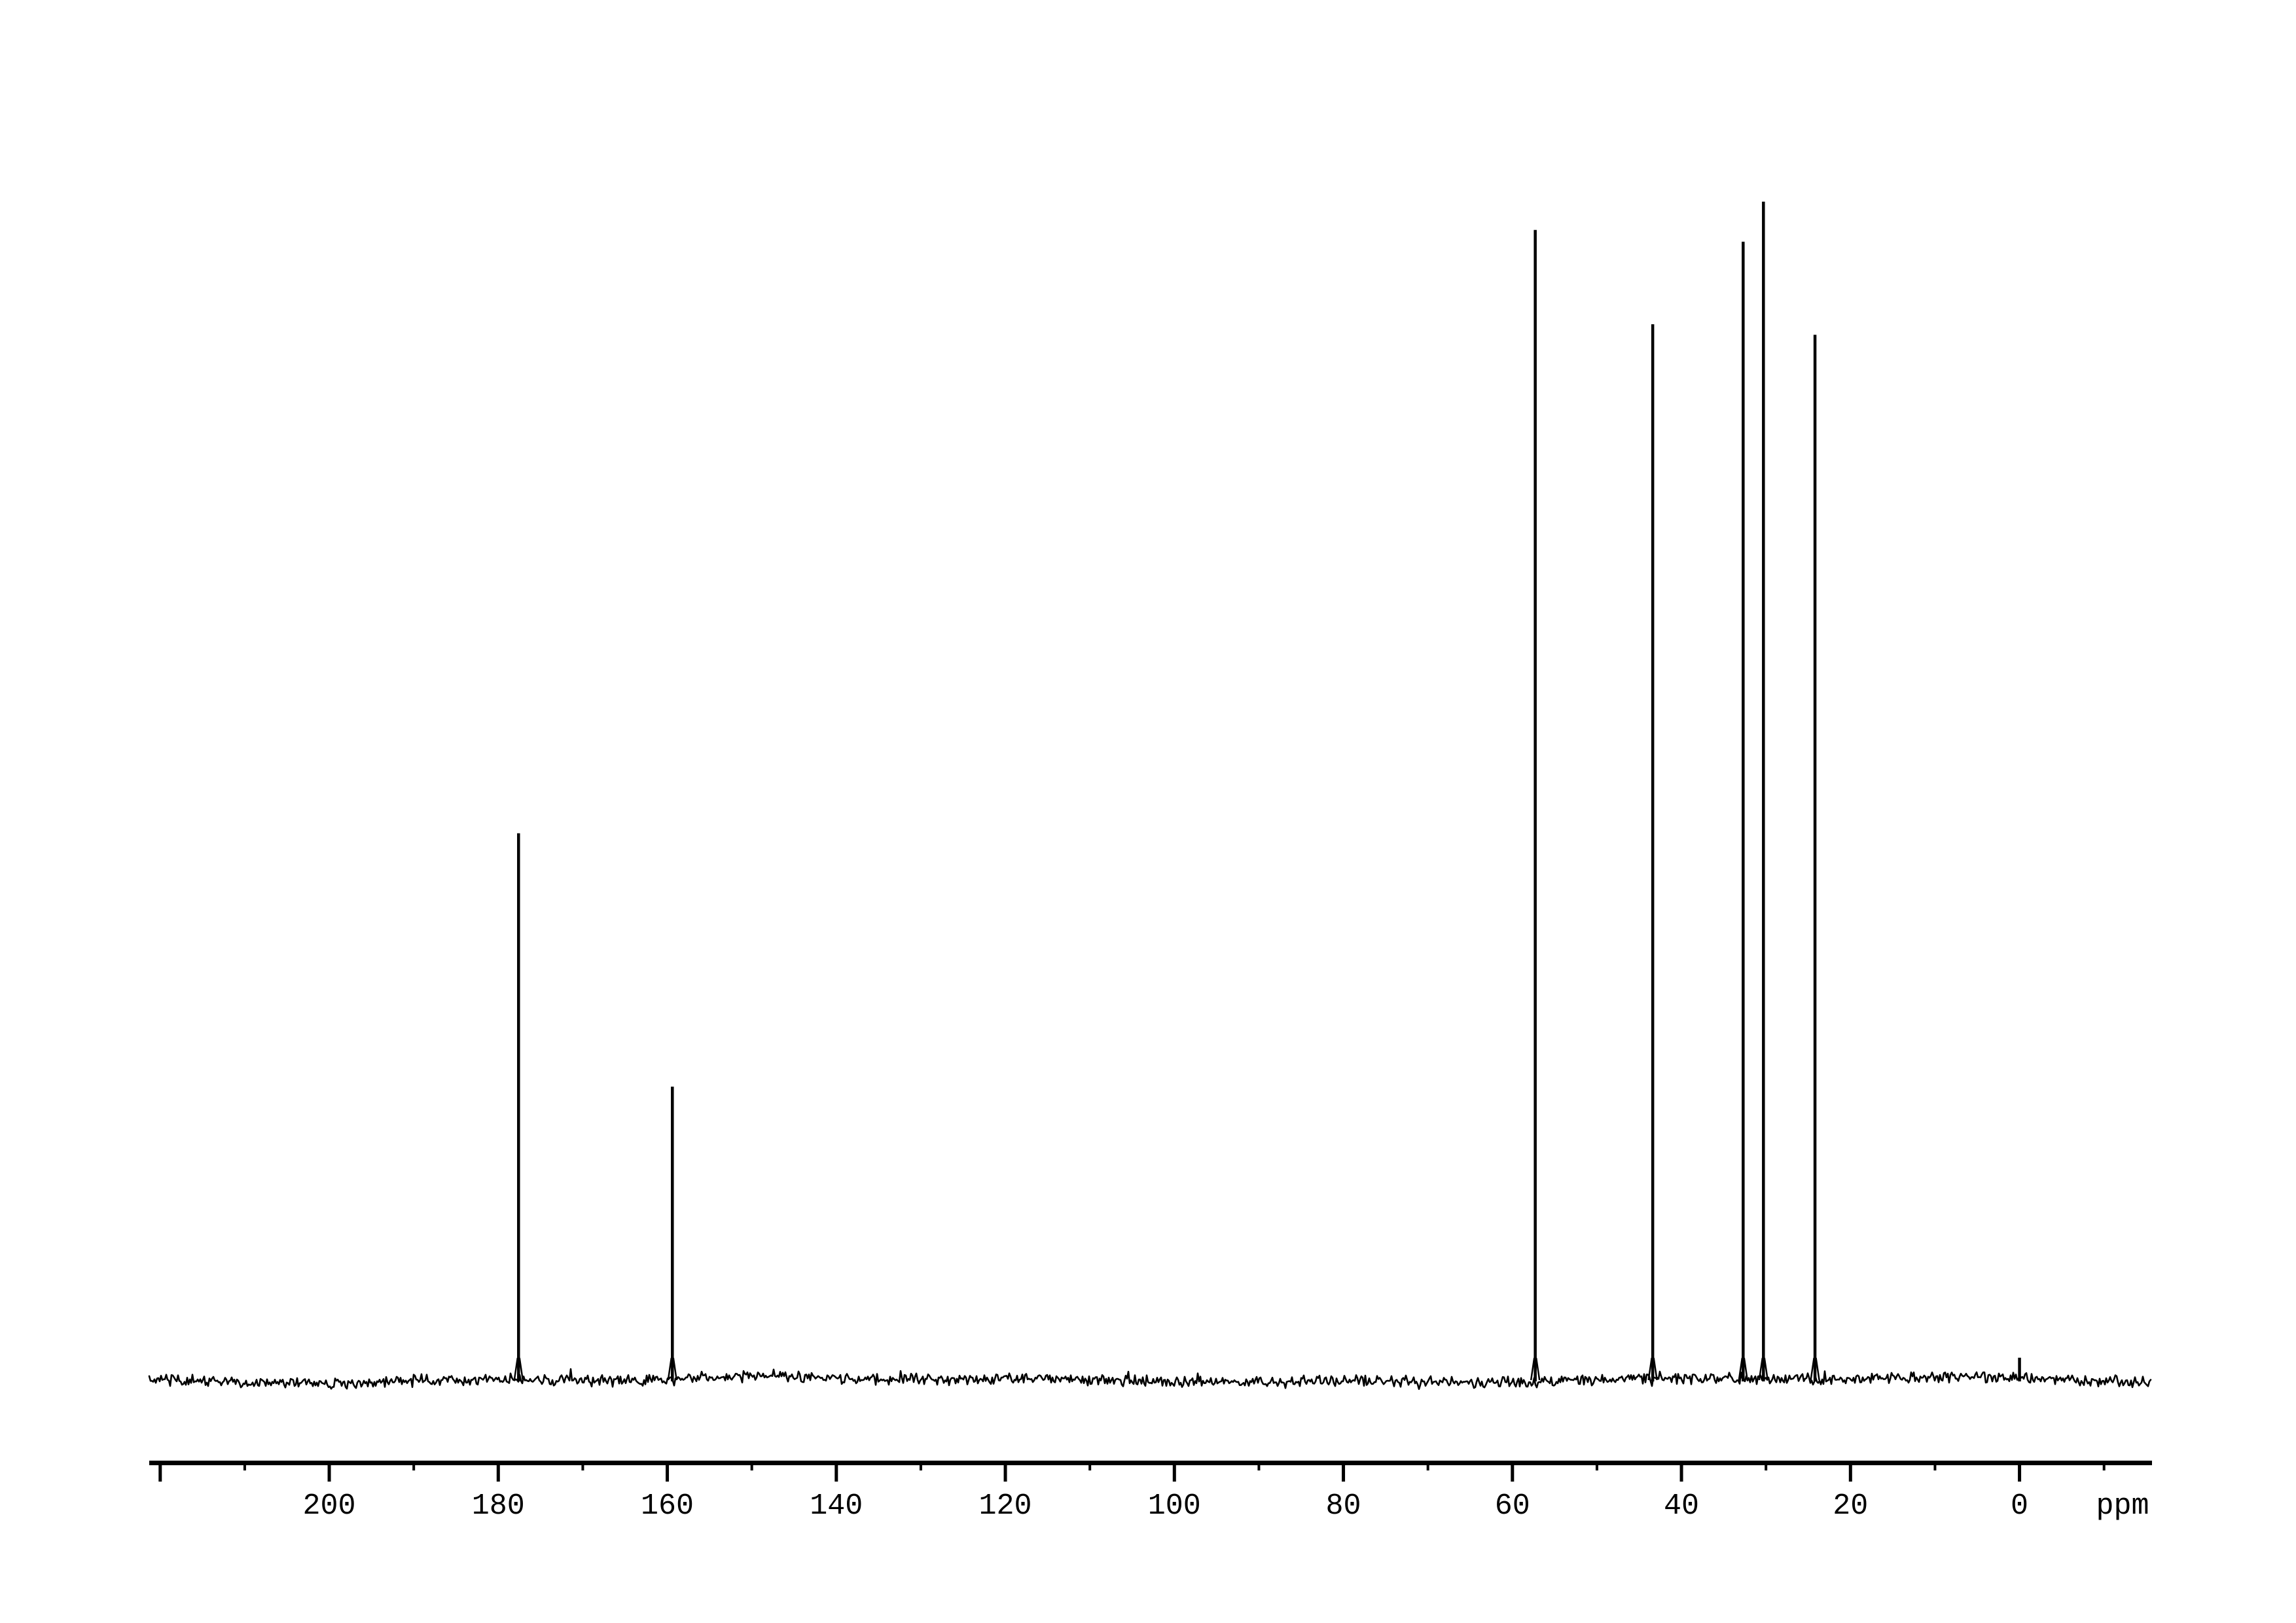 The height and width of the screenshot is (1623, 2296). I want to click on x-axis-tick-label: 160, so click(667, 1506).